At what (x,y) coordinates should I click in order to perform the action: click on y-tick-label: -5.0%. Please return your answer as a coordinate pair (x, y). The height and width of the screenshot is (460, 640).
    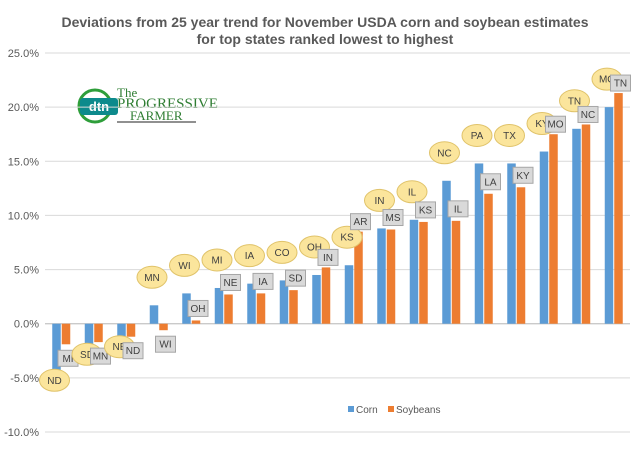
    Looking at the image, I should click on (24, 379).